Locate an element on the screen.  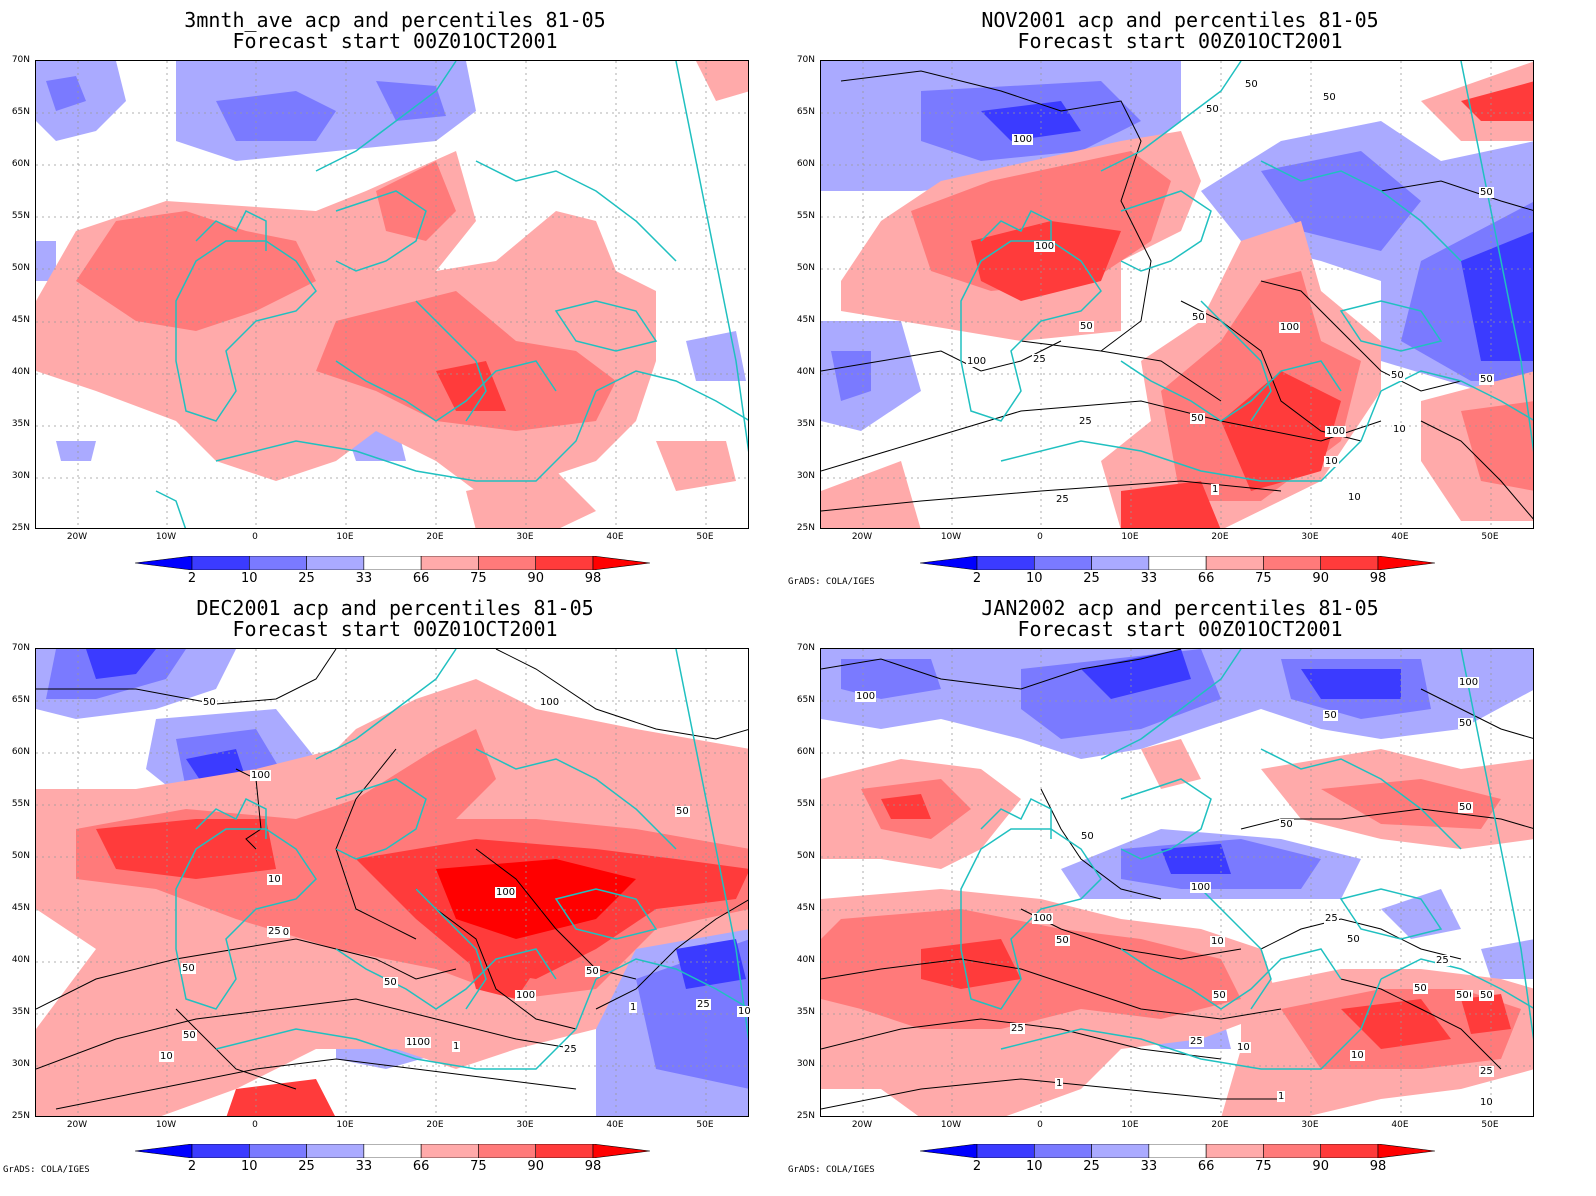
lat-label: 70N is located at coordinates (20, 648).